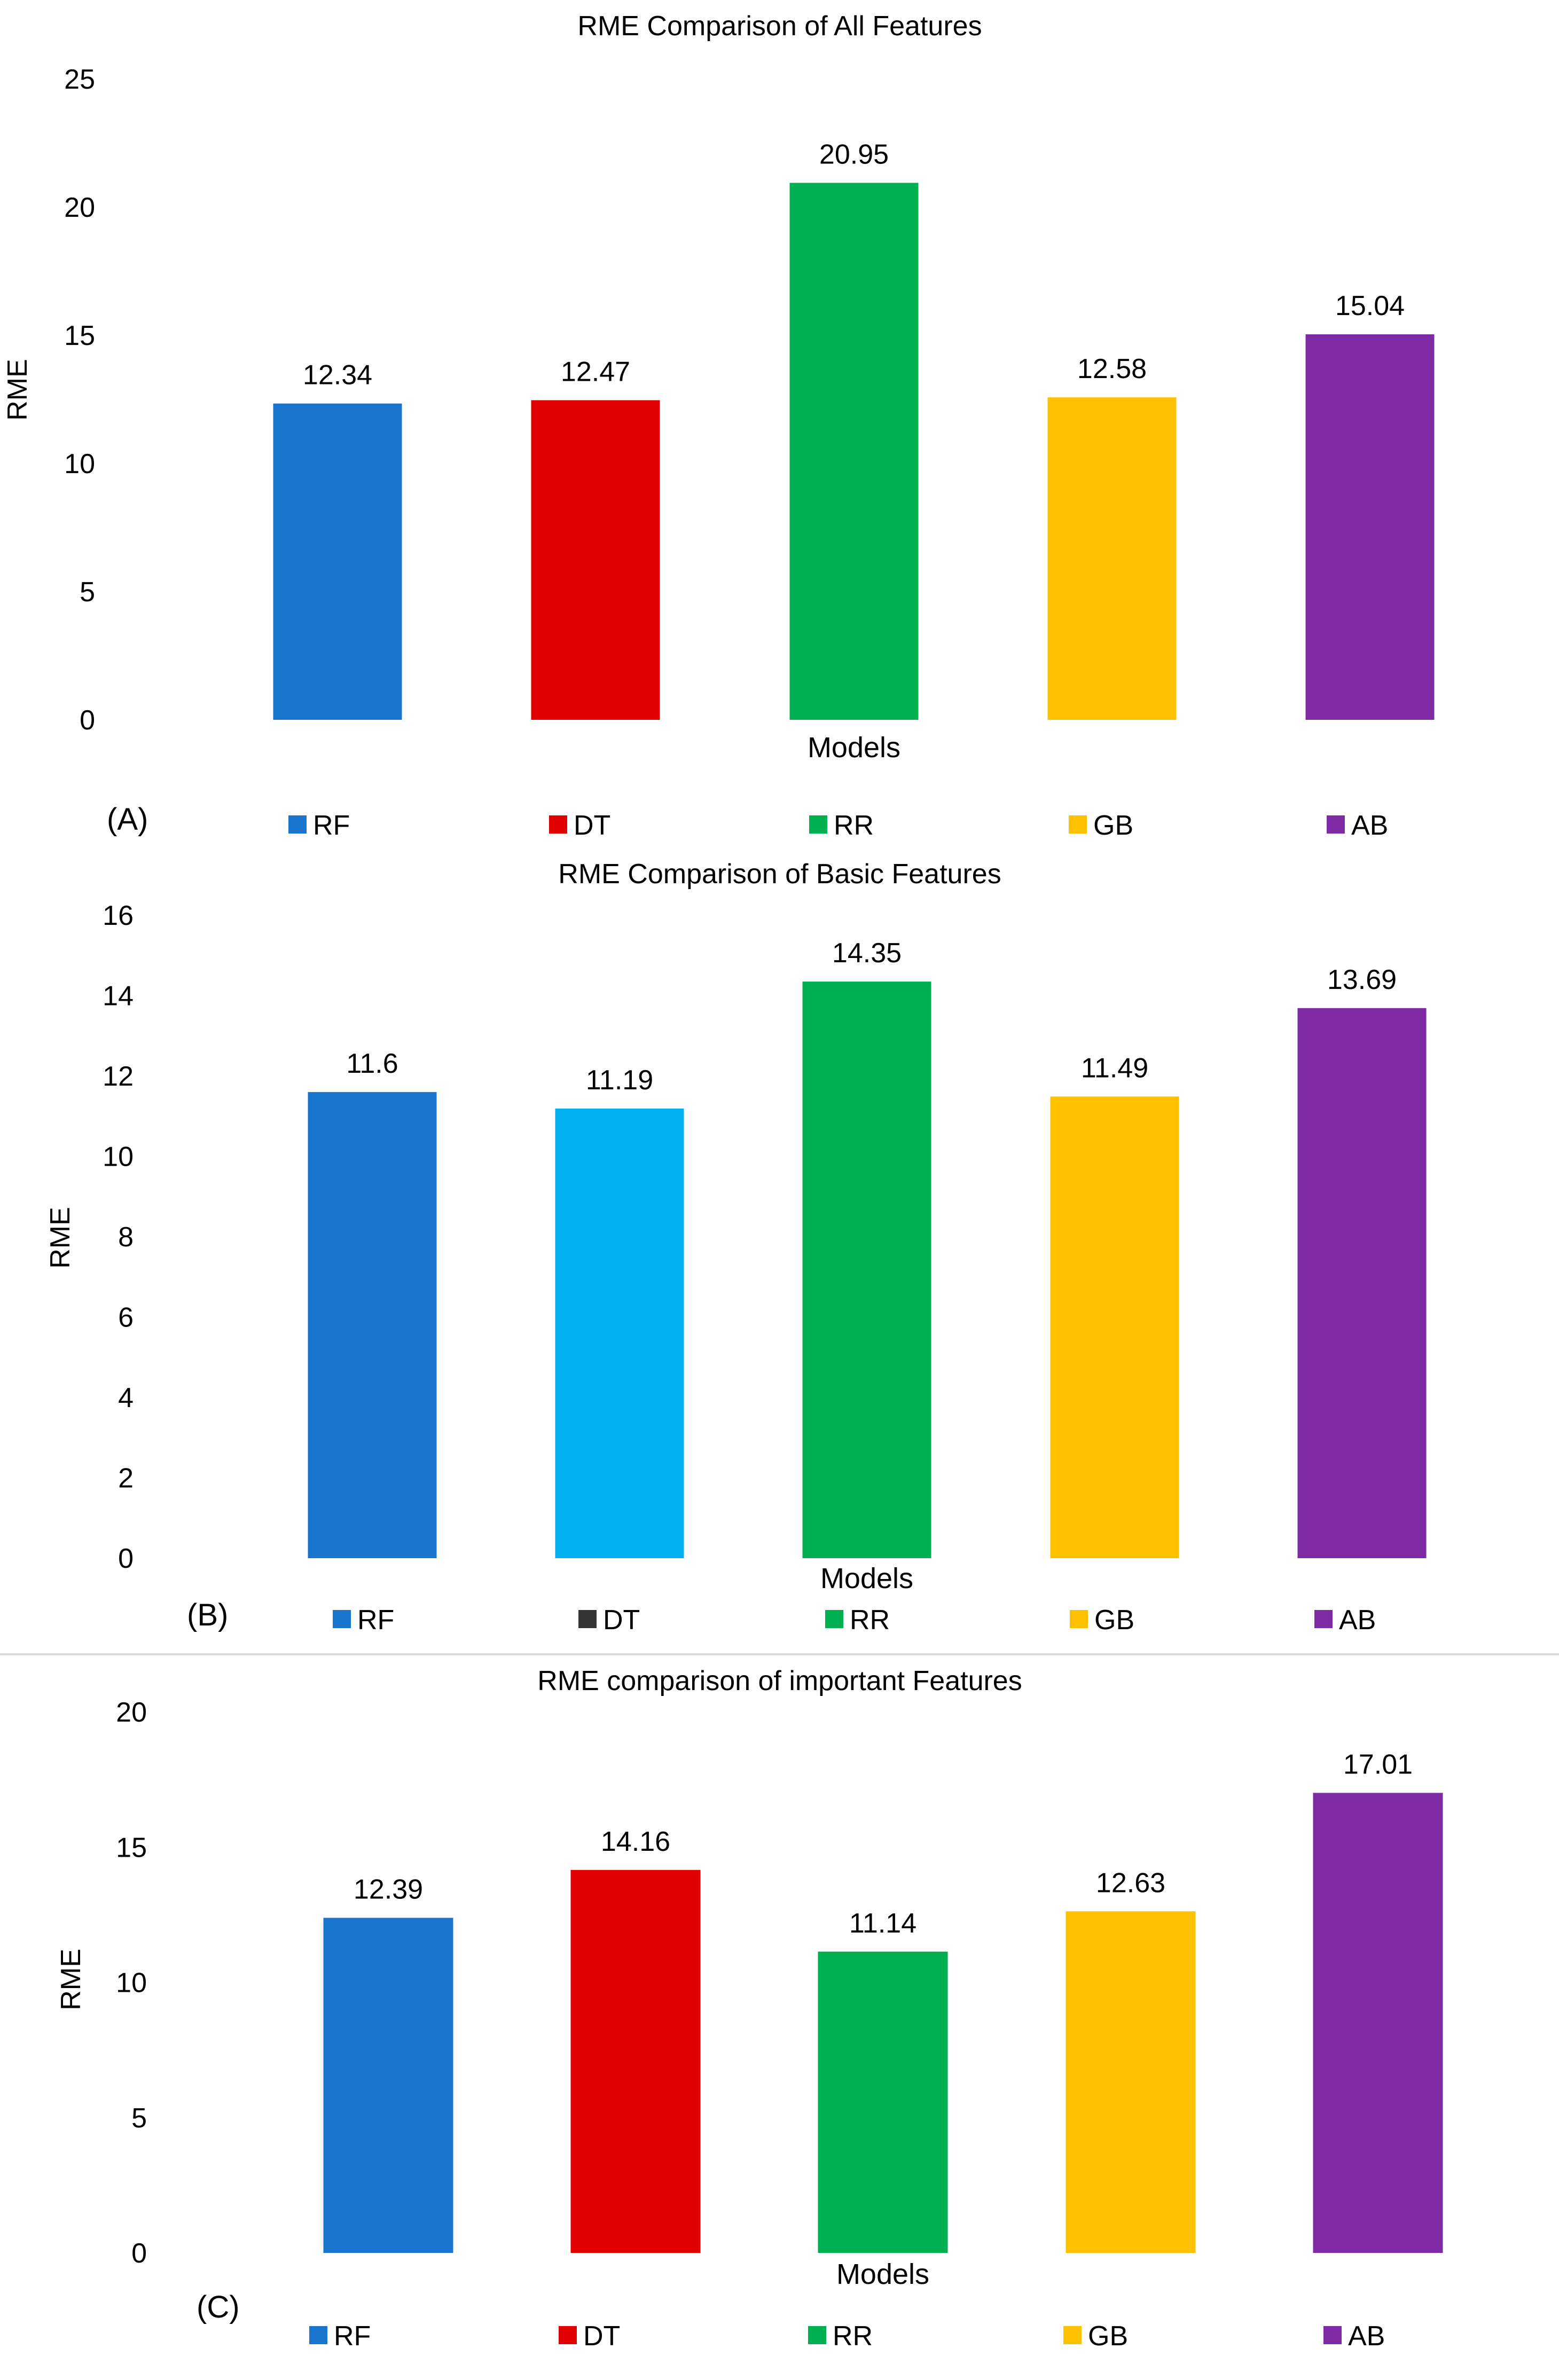  What do you see at coordinates (118, 1076) in the screenshot?
I see `y-tick-label: 12` at bounding box center [118, 1076].